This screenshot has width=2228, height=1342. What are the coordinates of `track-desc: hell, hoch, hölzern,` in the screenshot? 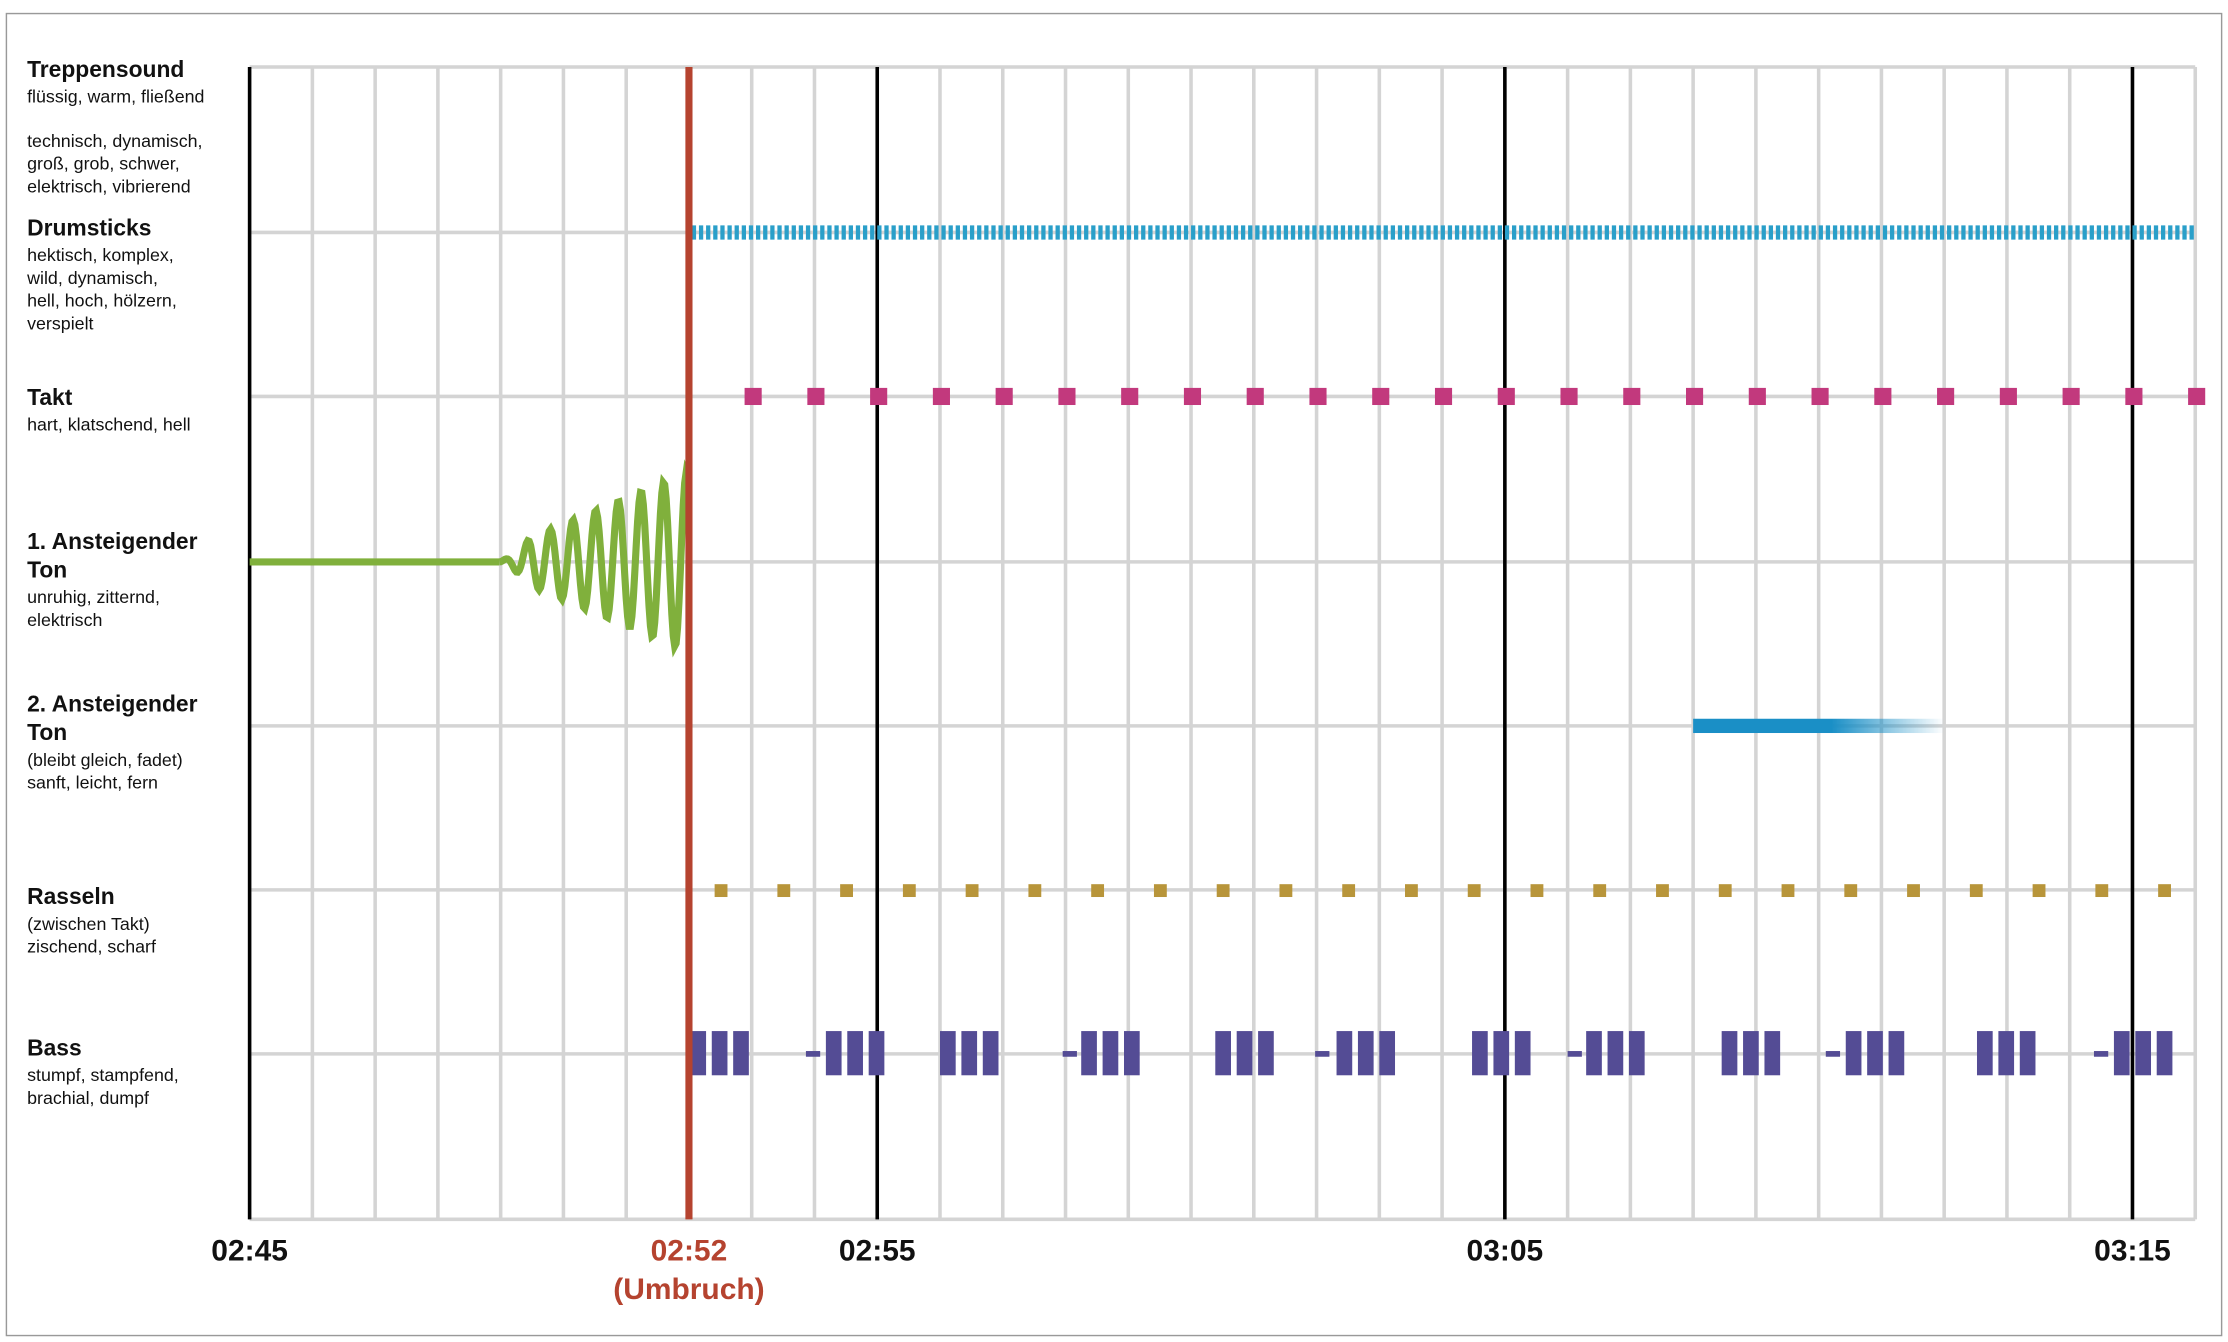 It's located at (102, 300).